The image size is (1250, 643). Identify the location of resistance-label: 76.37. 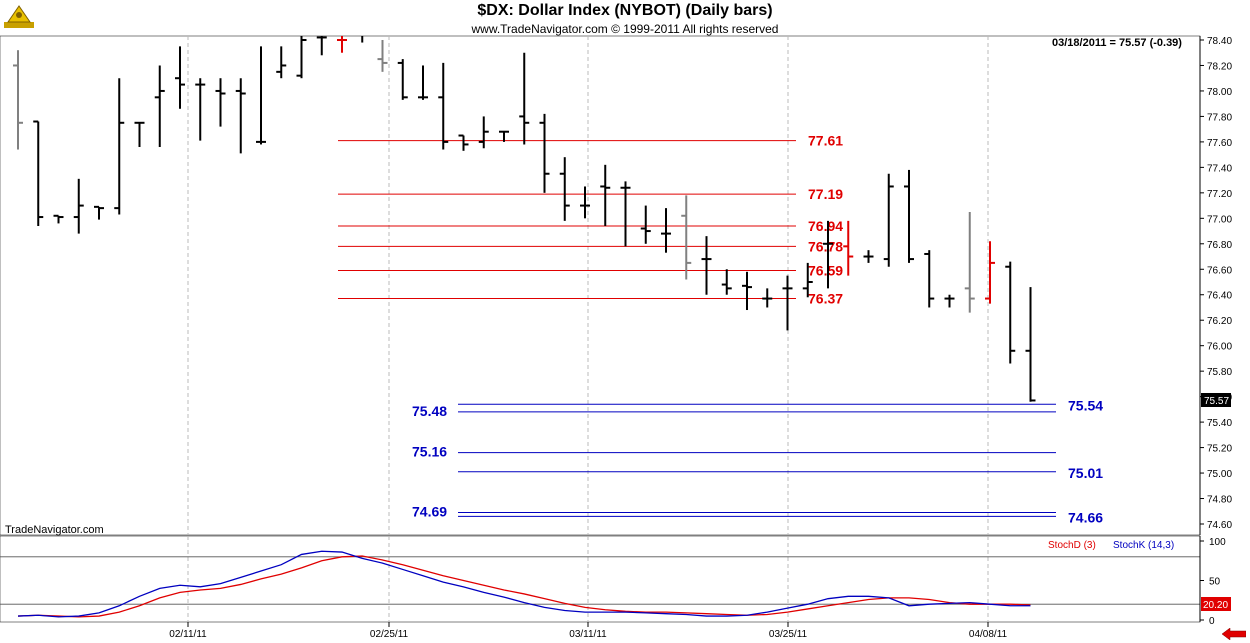
(825, 299).